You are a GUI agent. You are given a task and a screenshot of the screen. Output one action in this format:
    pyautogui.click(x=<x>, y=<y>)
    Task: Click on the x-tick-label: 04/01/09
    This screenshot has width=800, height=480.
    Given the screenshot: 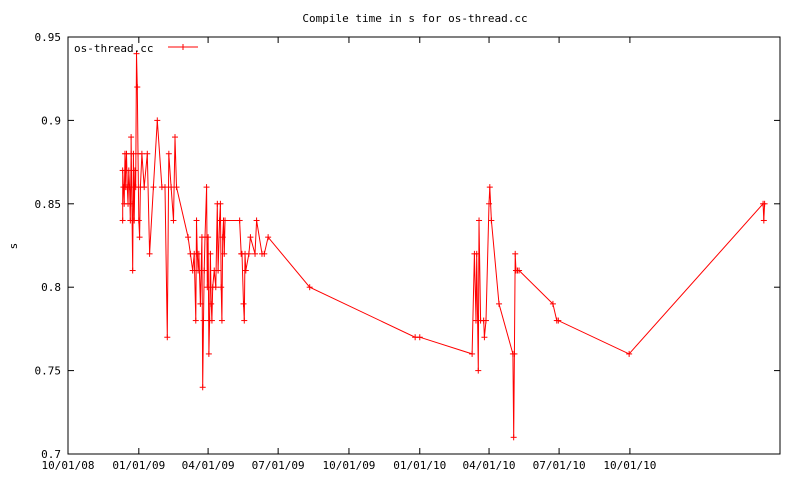 What is the action you would take?
    pyautogui.click(x=208, y=465)
    